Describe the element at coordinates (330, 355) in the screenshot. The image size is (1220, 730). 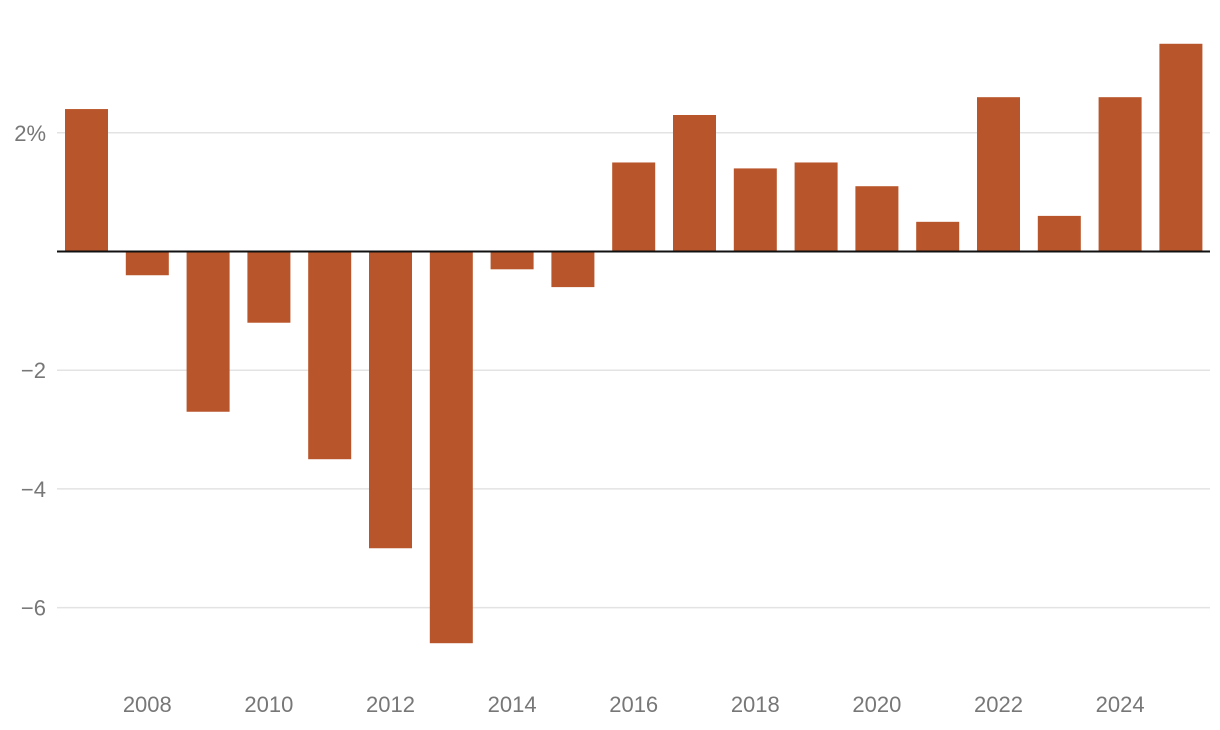
I see `bar-2011` at that location.